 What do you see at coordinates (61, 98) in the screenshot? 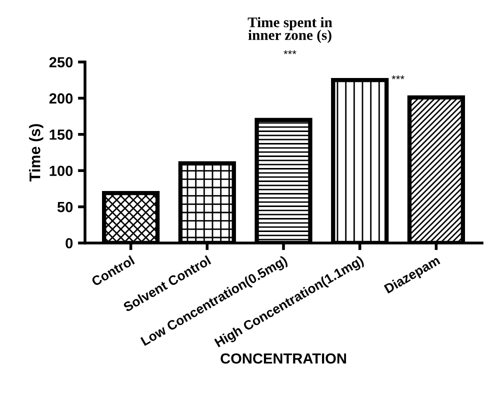
I see `y-tick-label: 200` at bounding box center [61, 98].